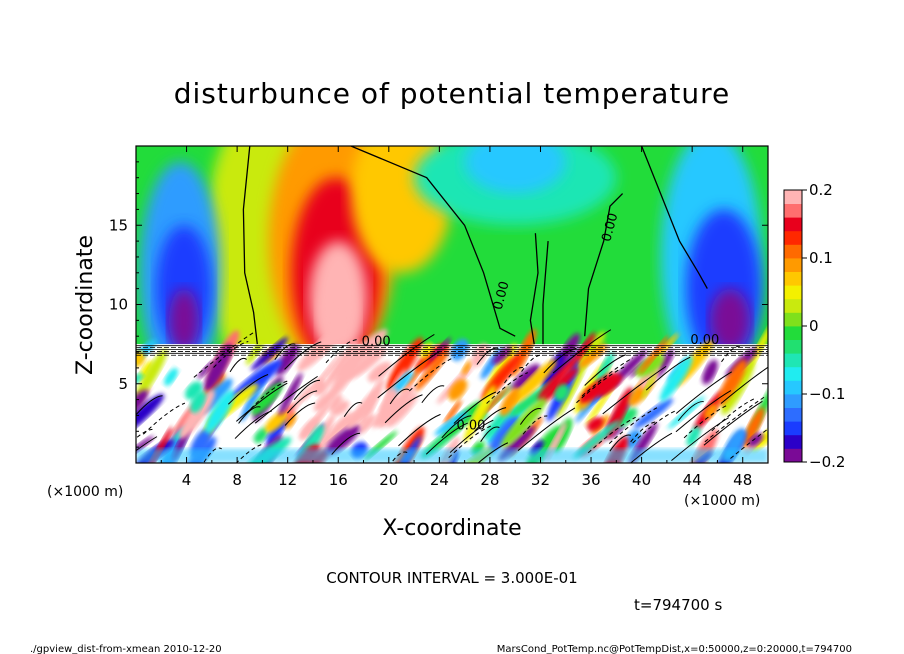  What do you see at coordinates (827, 394) in the screenshot?
I see `colorbar-label: −0.1` at bounding box center [827, 394].